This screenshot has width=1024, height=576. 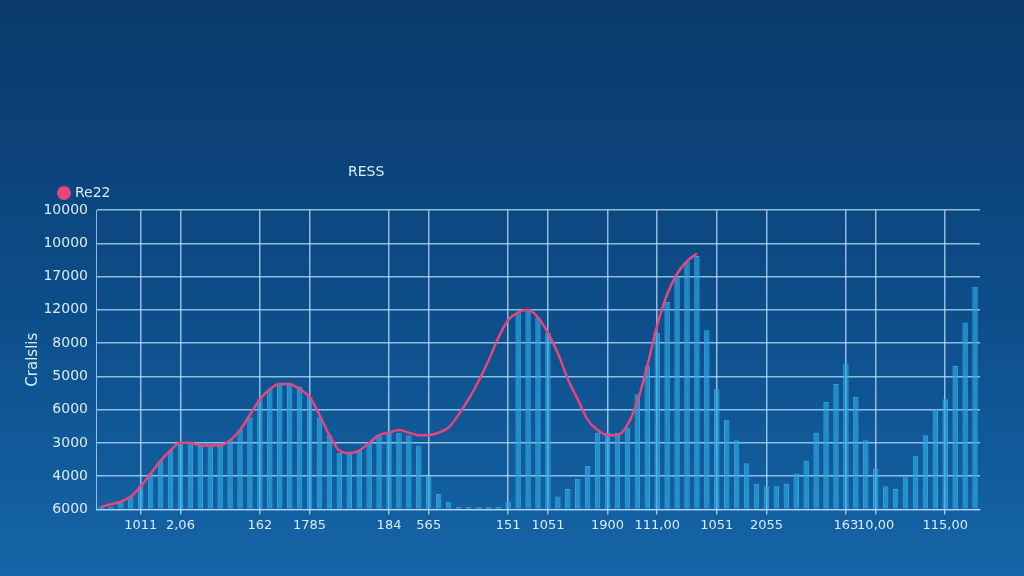 What do you see at coordinates (766, 524) in the screenshot?
I see `x-tick-label: 2055` at bounding box center [766, 524].